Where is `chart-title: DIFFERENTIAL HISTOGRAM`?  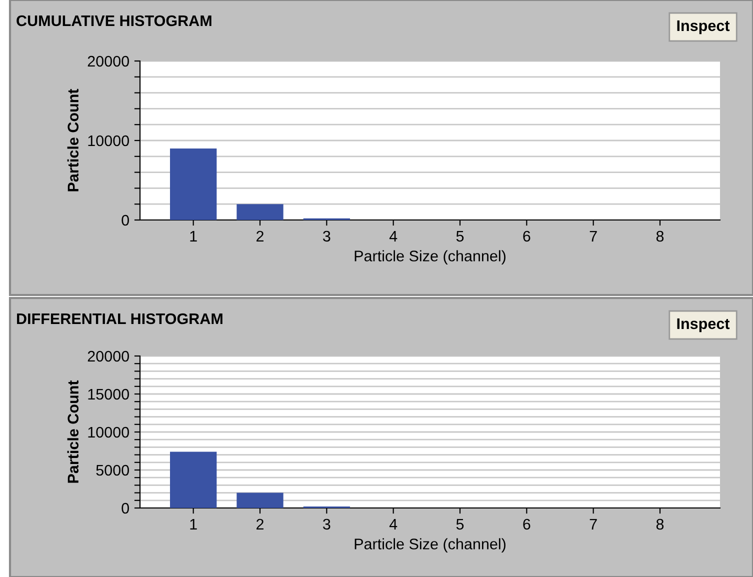
chart-title: DIFFERENTIAL HISTOGRAM is located at coordinates (119, 318).